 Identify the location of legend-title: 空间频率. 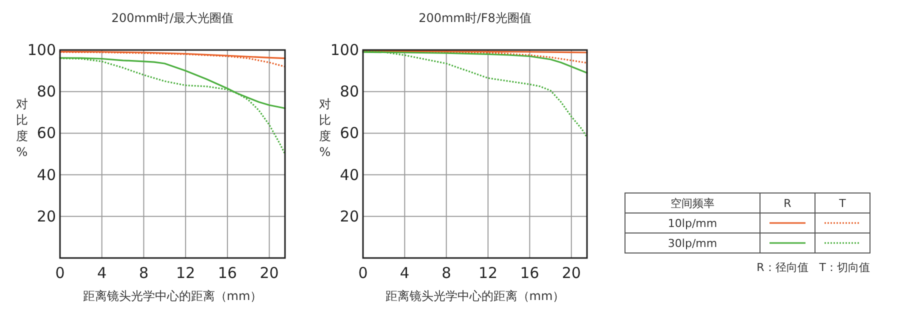
(692, 203).